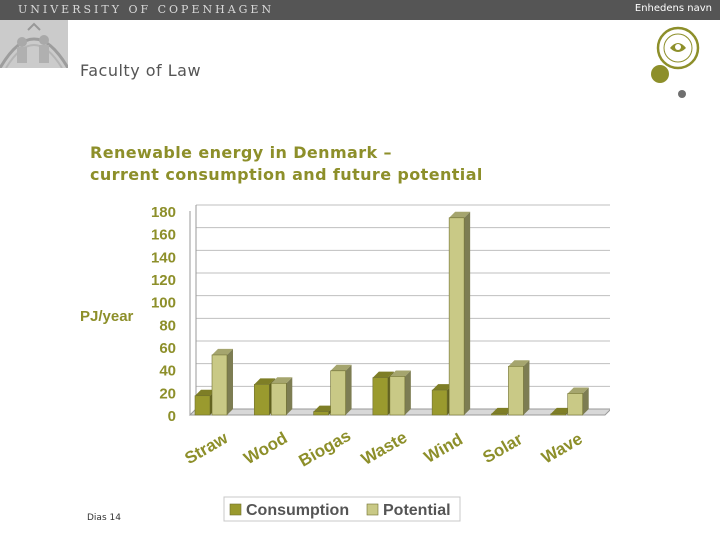  I want to click on legend-label-consumption: Consumption, so click(297, 510).